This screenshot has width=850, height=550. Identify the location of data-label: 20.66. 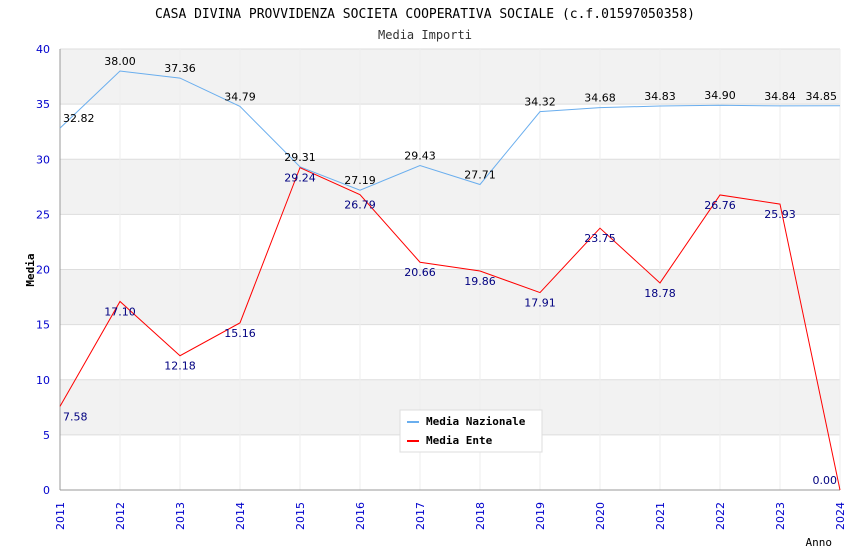
(420, 272).